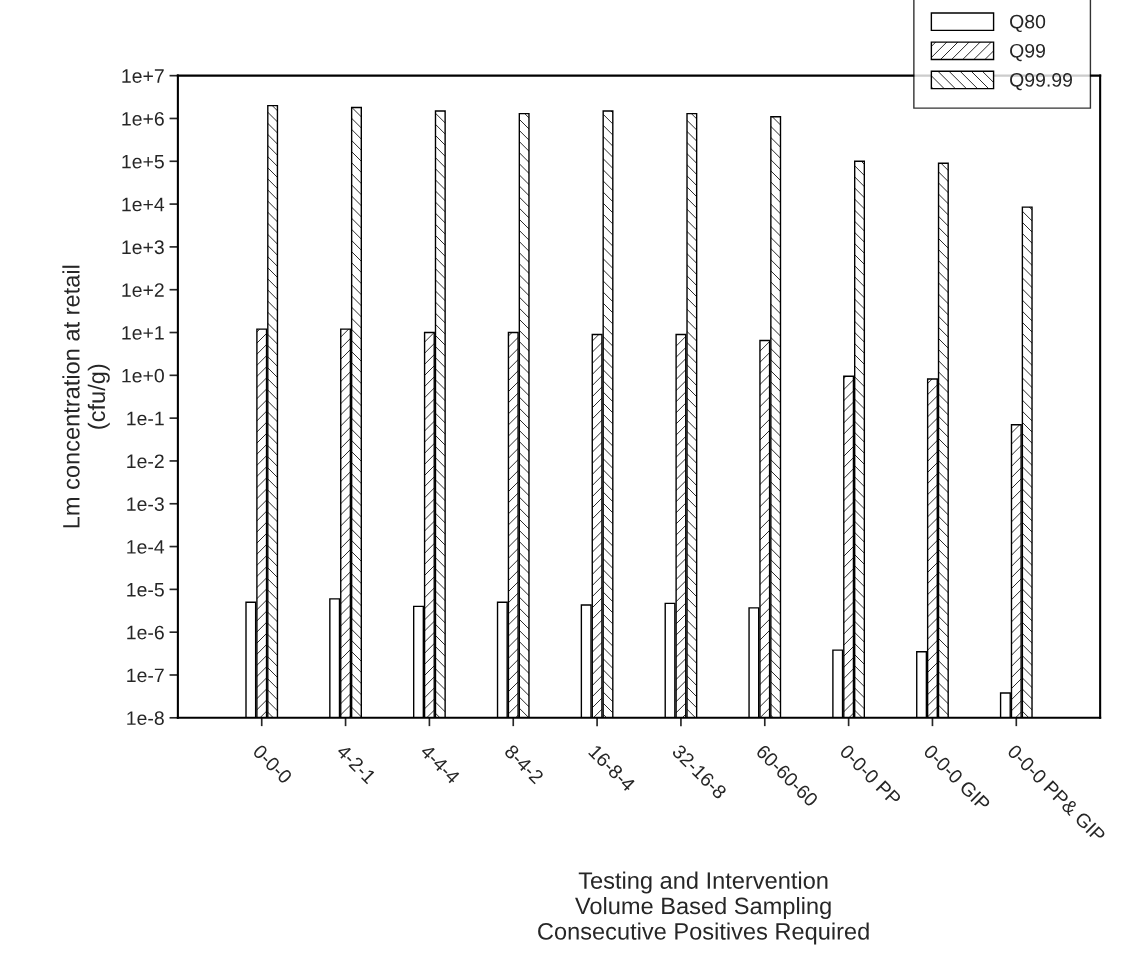 The height and width of the screenshot is (970, 1133). Describe the element at coordinates (145, 418) in the screenshot. I see `y-tick-label: 1e-1` at that location.